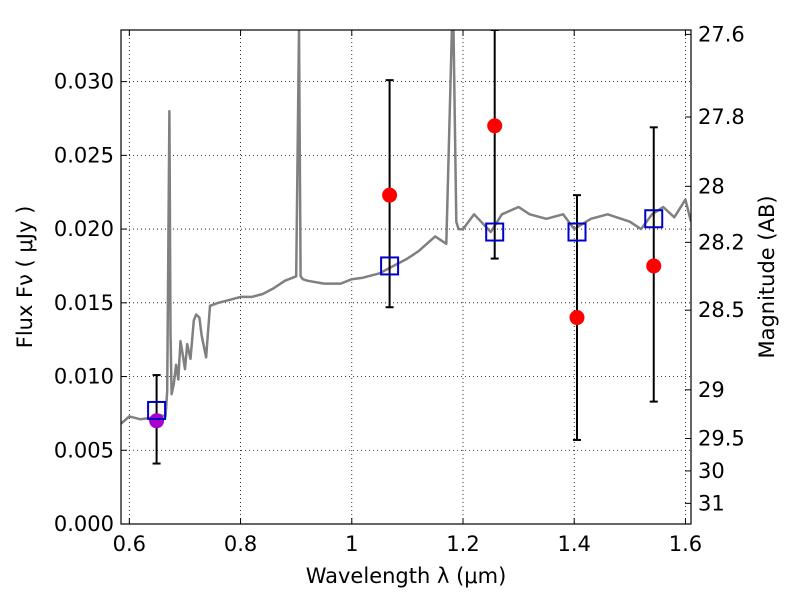  Describe the element at coordinates (721, 438) in the screenshot. I see `right-tick-label: 29.5` at that location.